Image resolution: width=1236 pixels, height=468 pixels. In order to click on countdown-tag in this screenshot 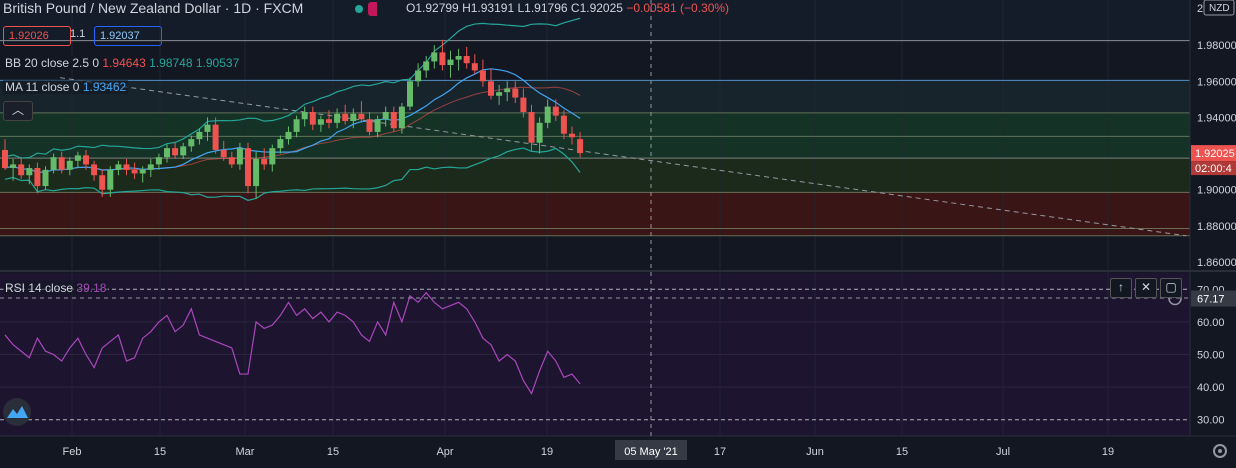, I will do `click(1213, 168)`.